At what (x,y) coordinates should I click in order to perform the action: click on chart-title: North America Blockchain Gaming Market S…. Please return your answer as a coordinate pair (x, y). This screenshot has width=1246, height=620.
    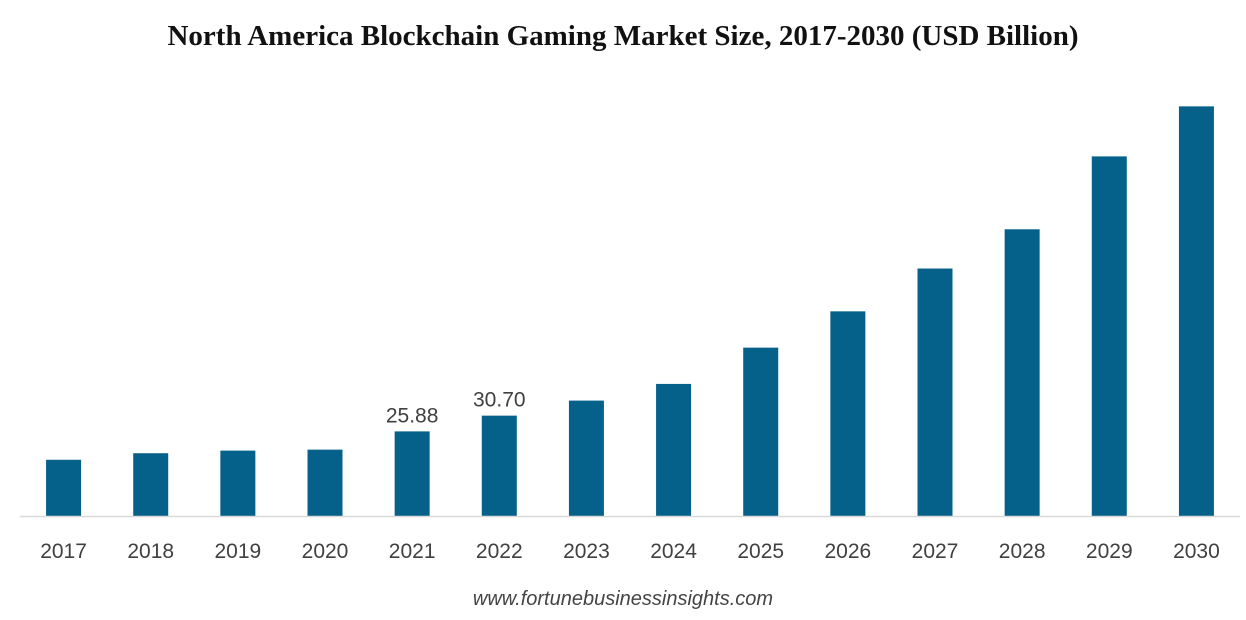
    Looking at the image, I should click on (623, 36).